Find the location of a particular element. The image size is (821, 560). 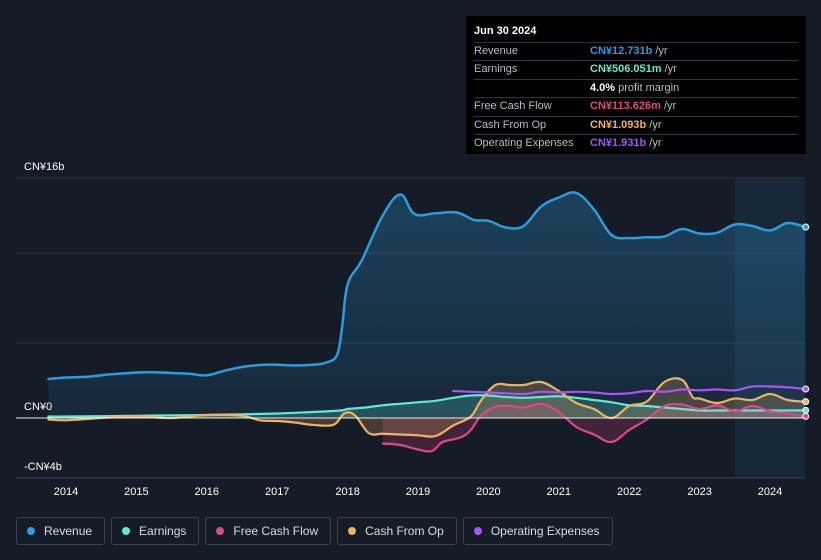

series-area-free-cash-flow is located at coordinates (594, 427).